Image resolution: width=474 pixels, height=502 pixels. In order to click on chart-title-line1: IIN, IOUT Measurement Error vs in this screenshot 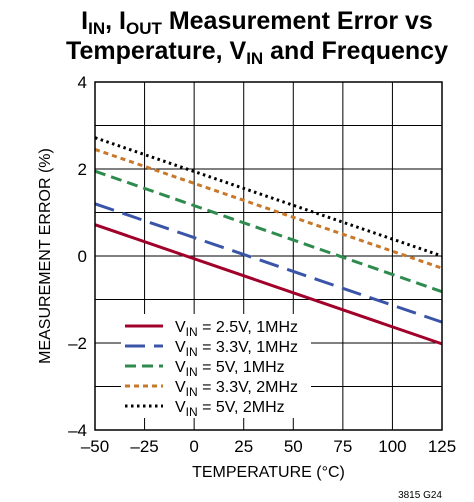, I will do `click(257, 22)`.